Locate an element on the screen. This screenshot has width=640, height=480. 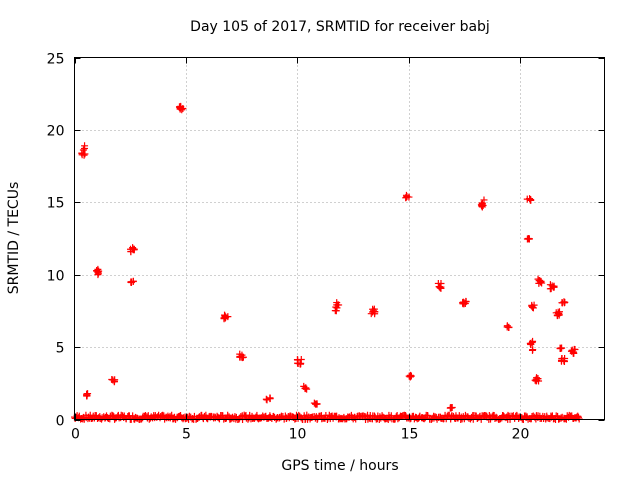
x-tick-label: 5 is located at coordinates (186, 435).